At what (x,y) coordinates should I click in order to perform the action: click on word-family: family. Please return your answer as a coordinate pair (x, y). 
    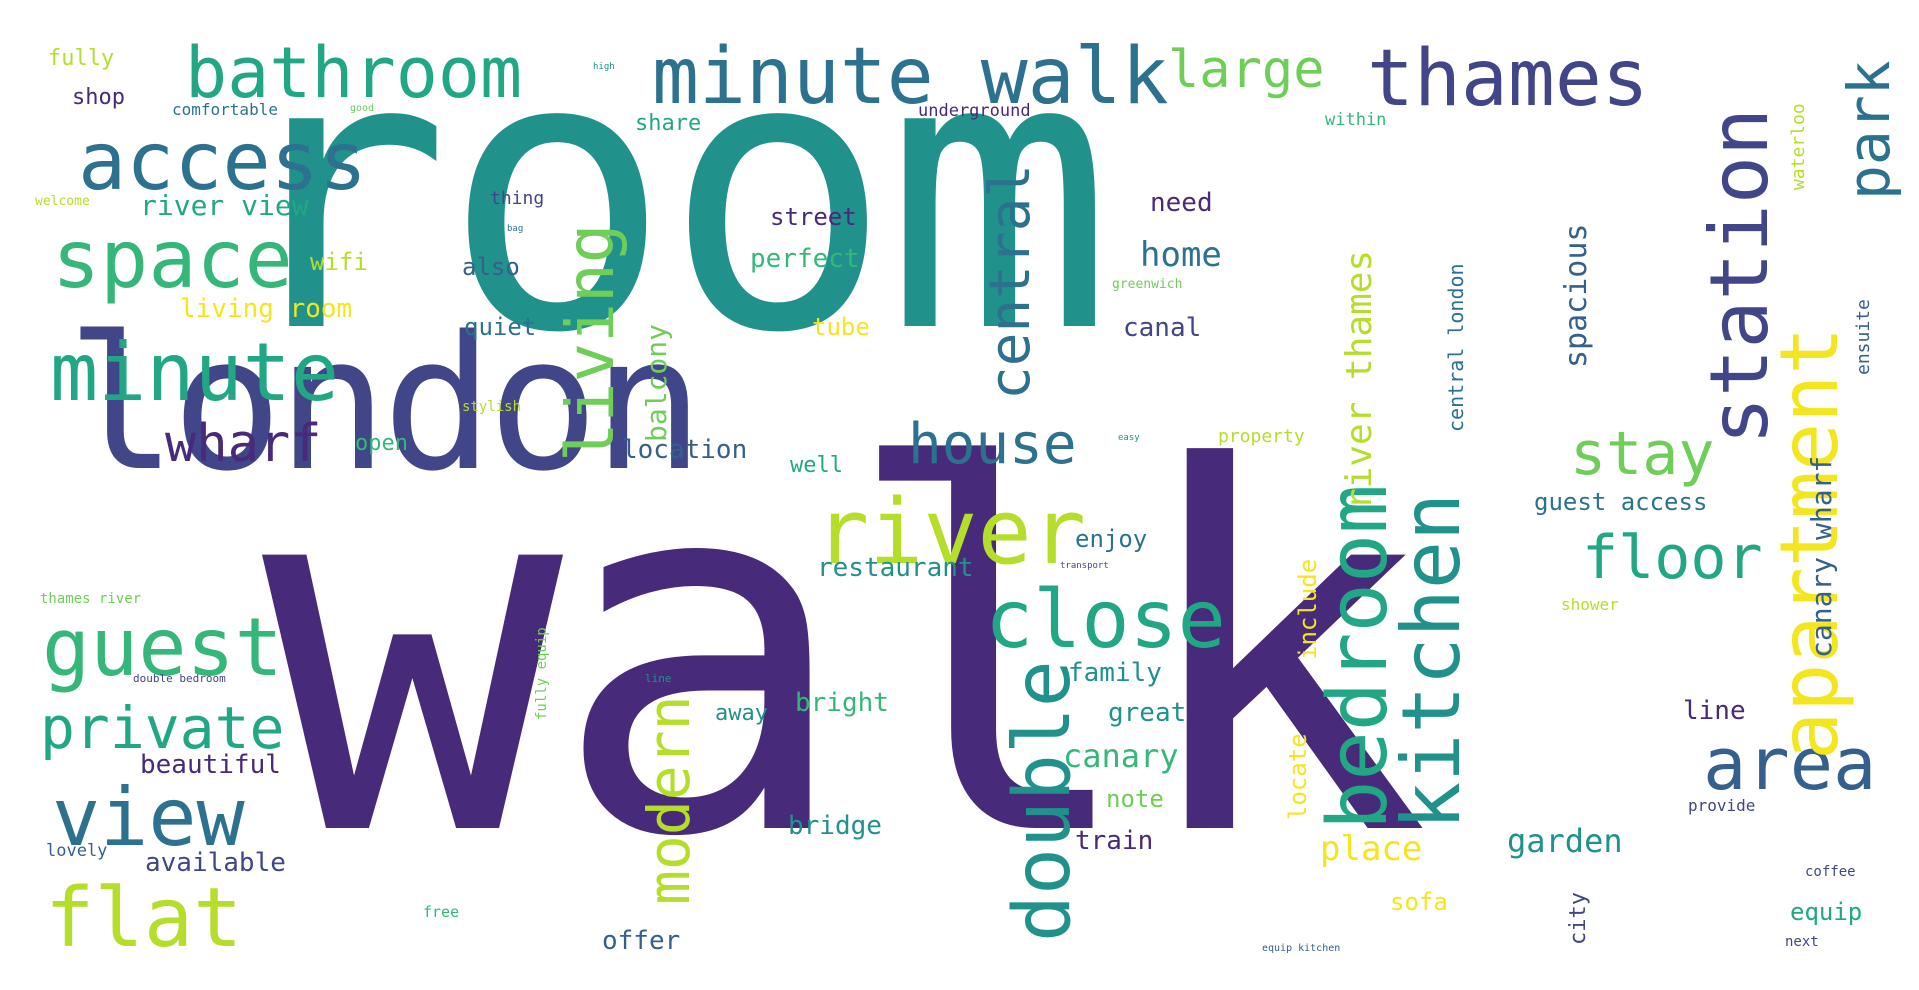
    Looking at the image, I should click on (1115, 673).